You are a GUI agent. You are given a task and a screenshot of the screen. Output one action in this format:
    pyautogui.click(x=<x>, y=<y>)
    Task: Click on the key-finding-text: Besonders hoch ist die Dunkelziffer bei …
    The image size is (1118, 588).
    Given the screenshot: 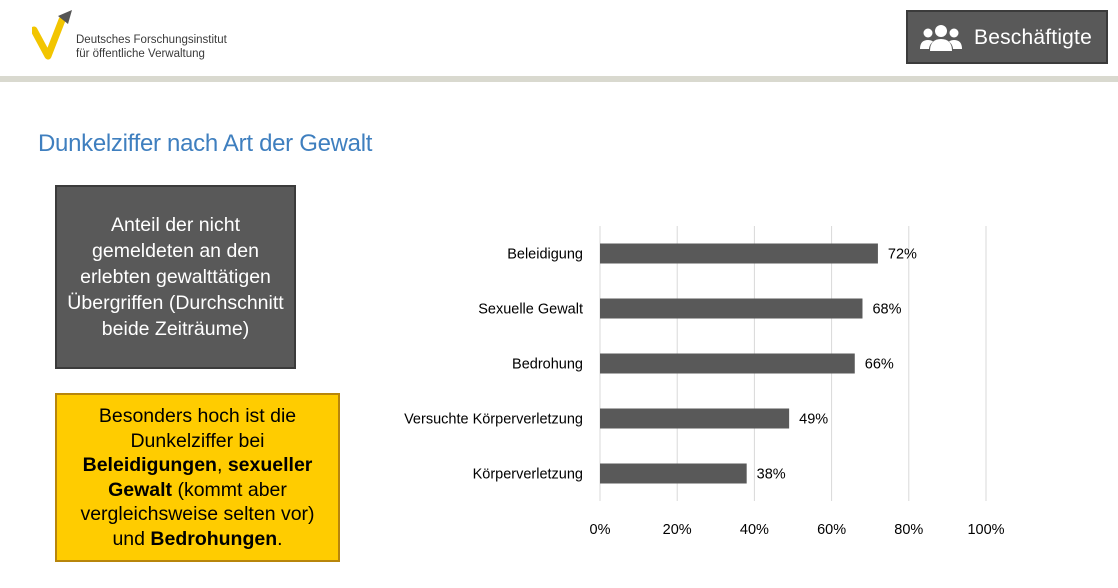 What is the action you would take?
    pyautogui.click(x=197, y=477)
    